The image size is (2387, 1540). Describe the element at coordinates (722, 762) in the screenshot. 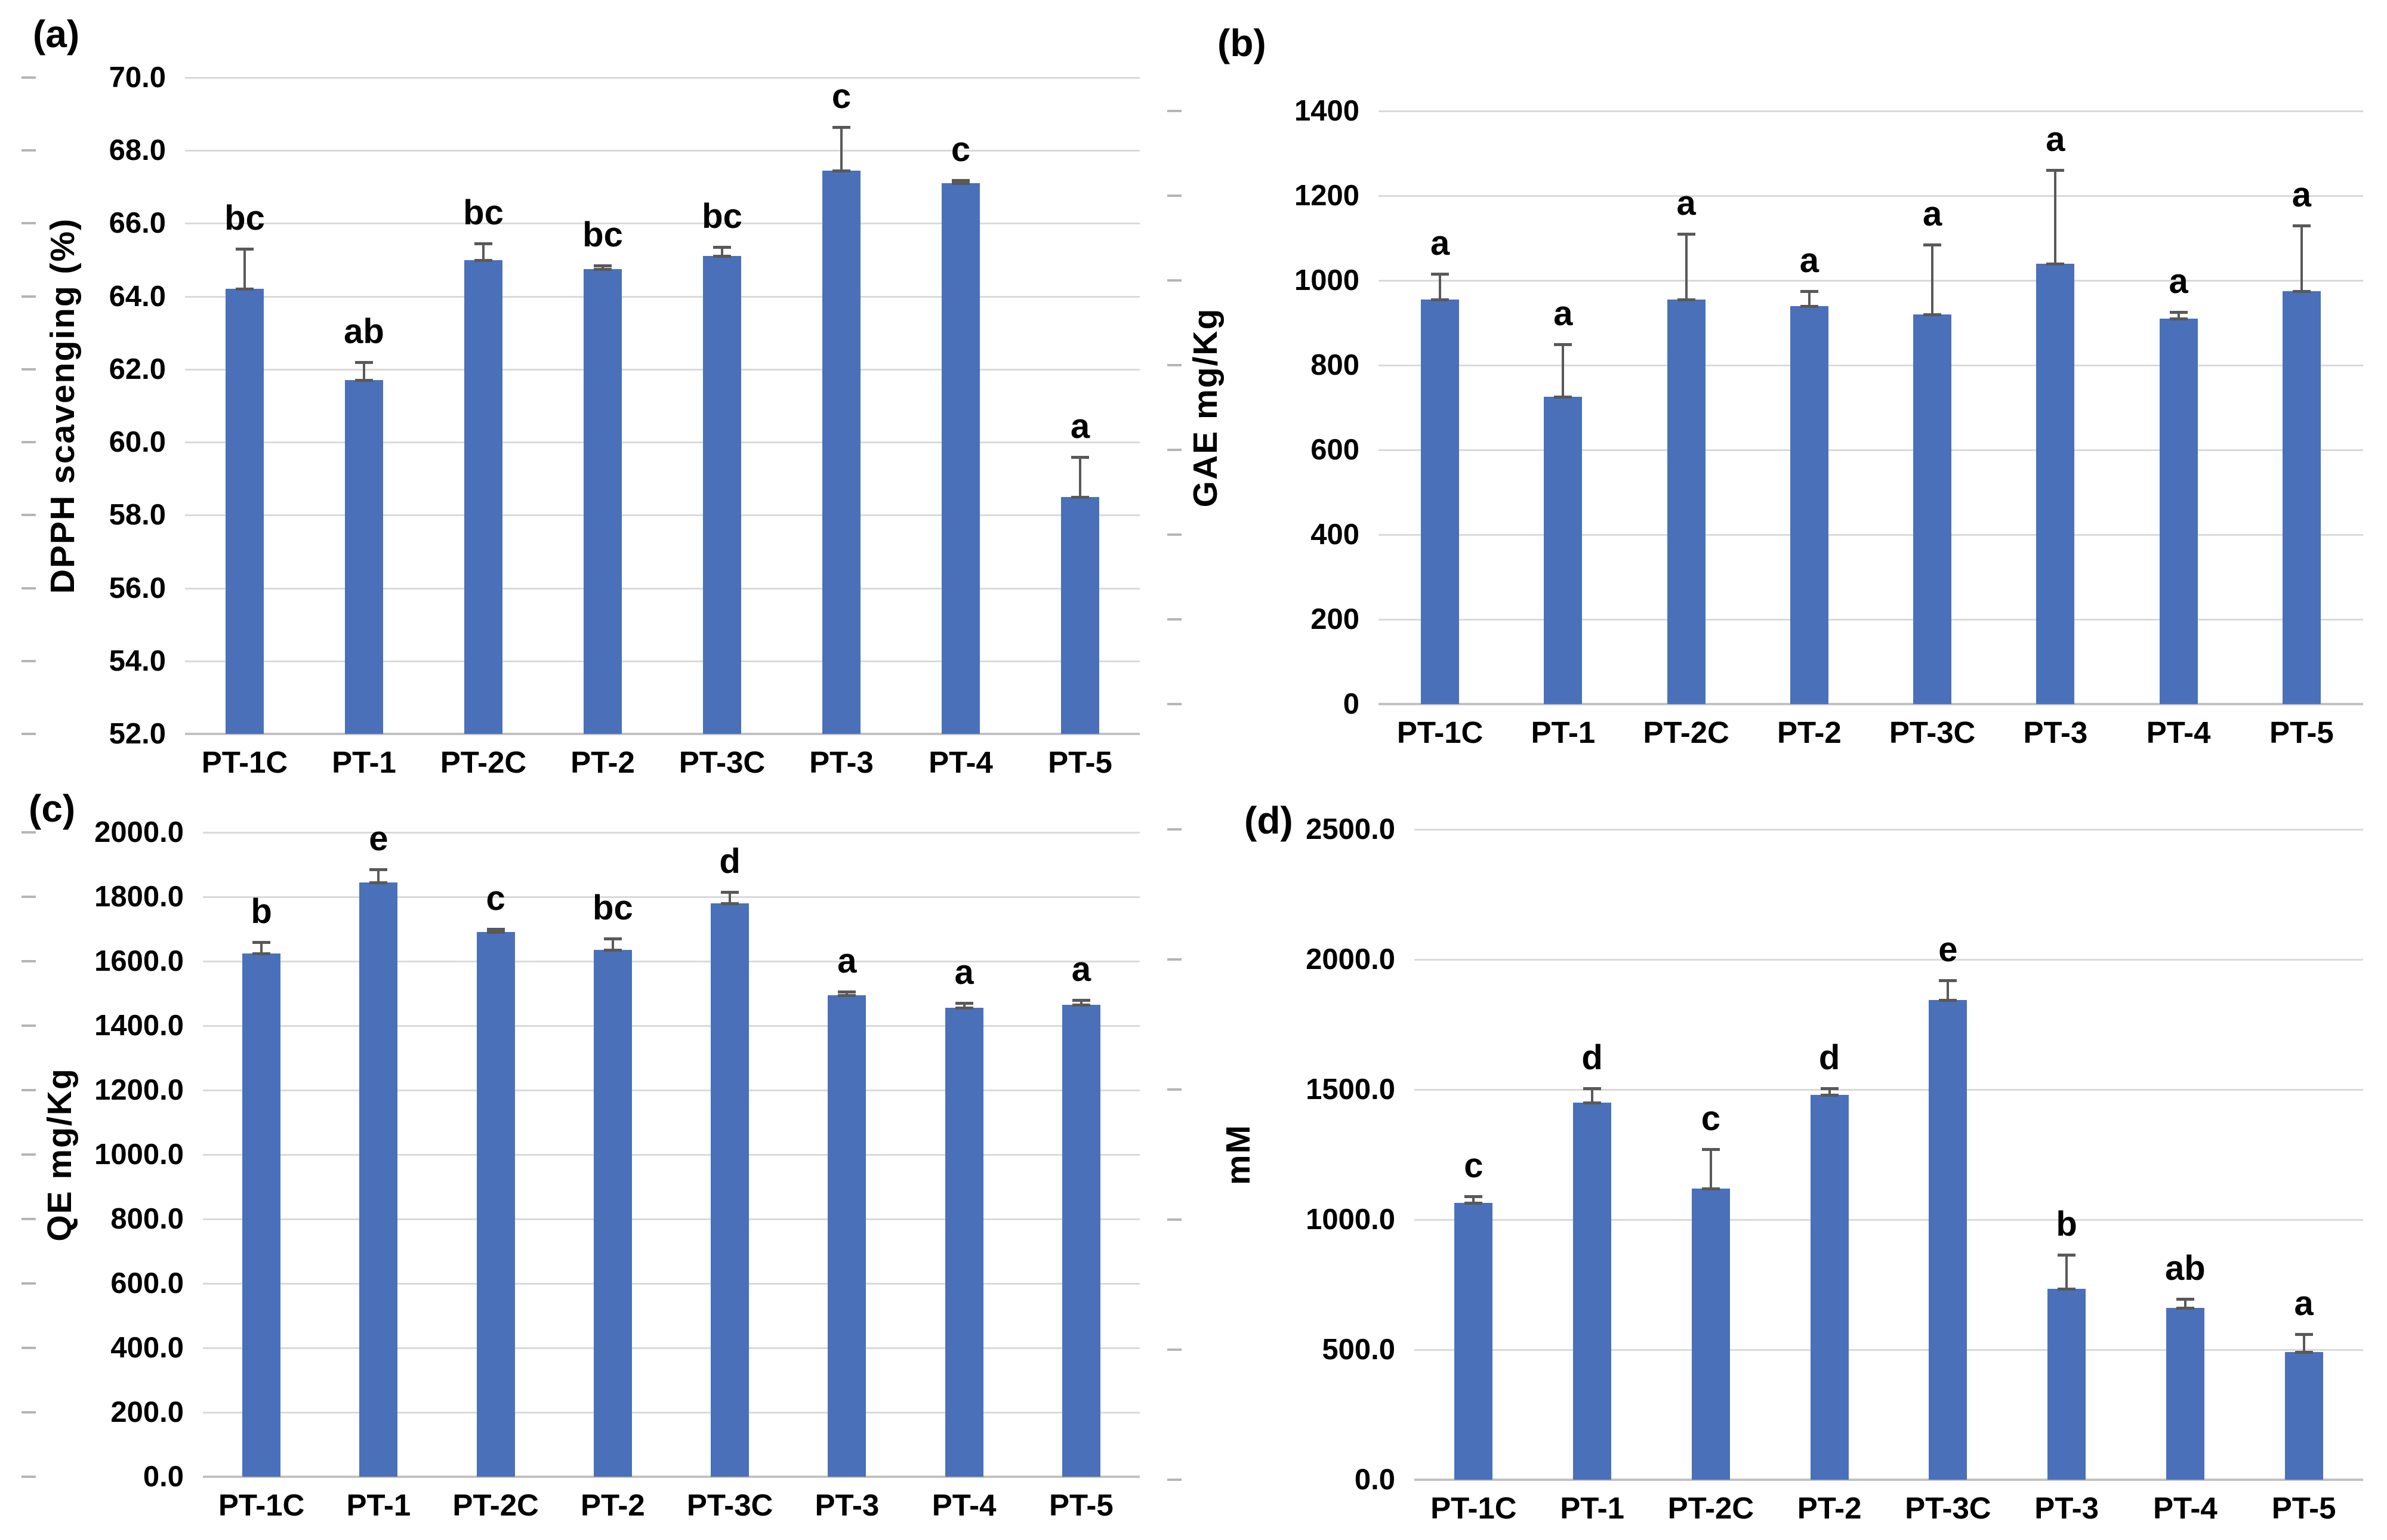

I see `x-category-label: PT-3C` at that location.